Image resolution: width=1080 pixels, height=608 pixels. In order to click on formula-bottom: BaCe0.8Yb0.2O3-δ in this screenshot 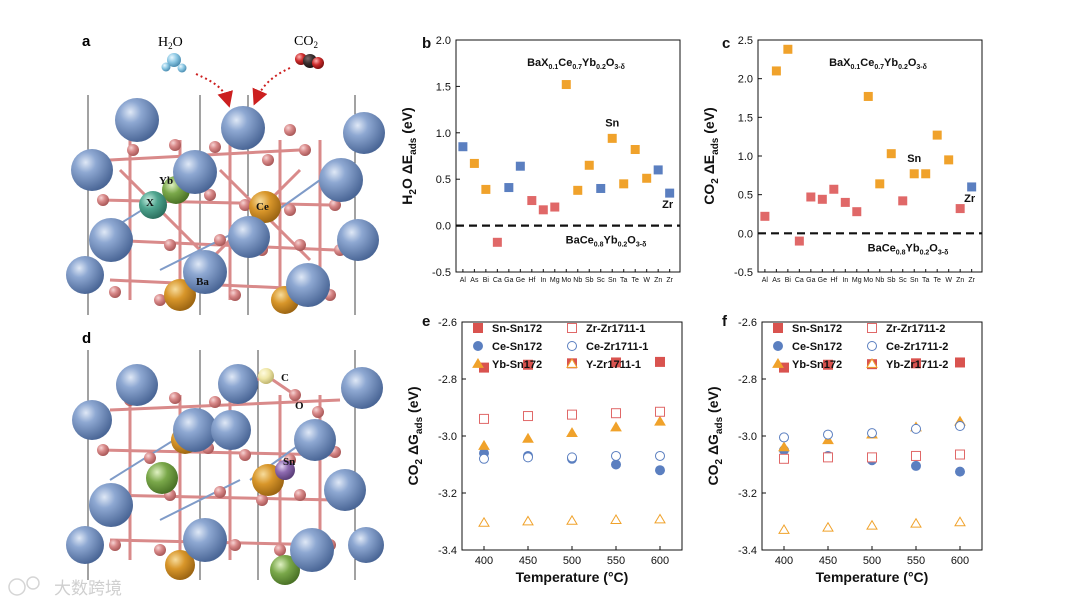, I will do `click(606, 242)`.